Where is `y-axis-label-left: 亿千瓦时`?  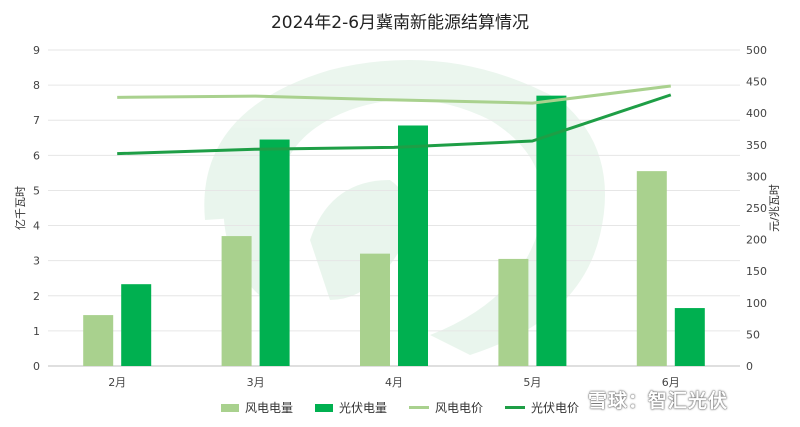
y-axis-label-left: 亿千瓦时 is located at coordinates (20, 208).